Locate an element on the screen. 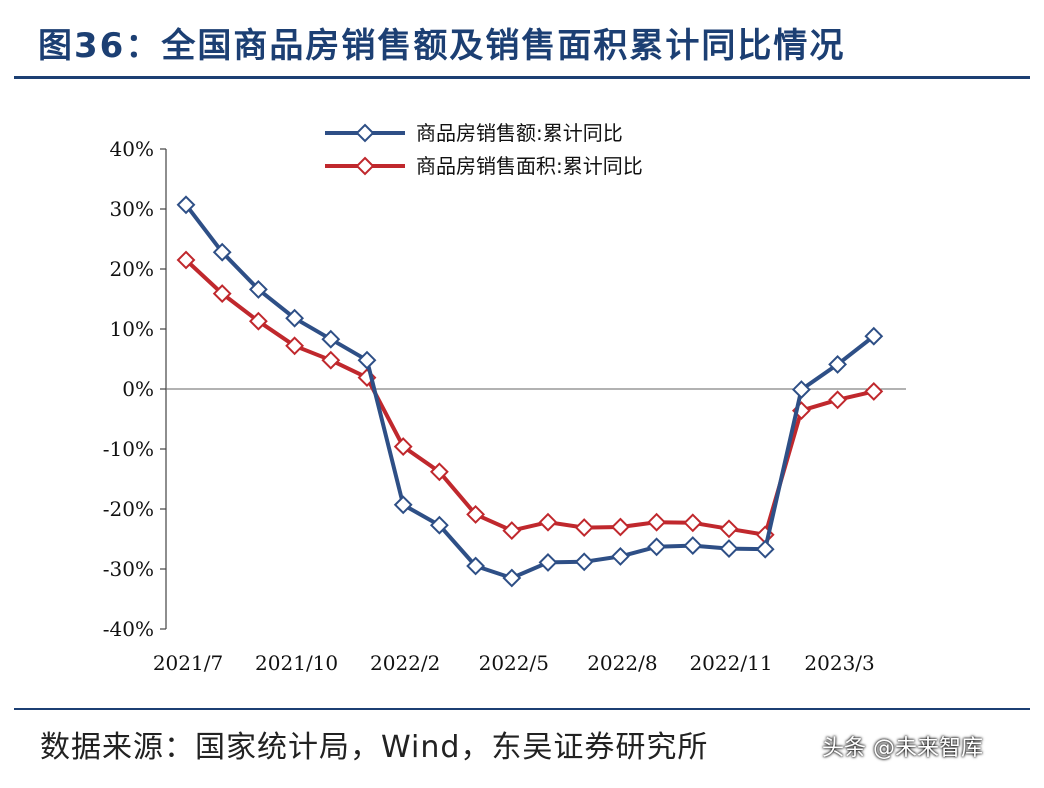  legend-item-1: 商品房销售额:累计同比 is located at coordinates (474, 133).